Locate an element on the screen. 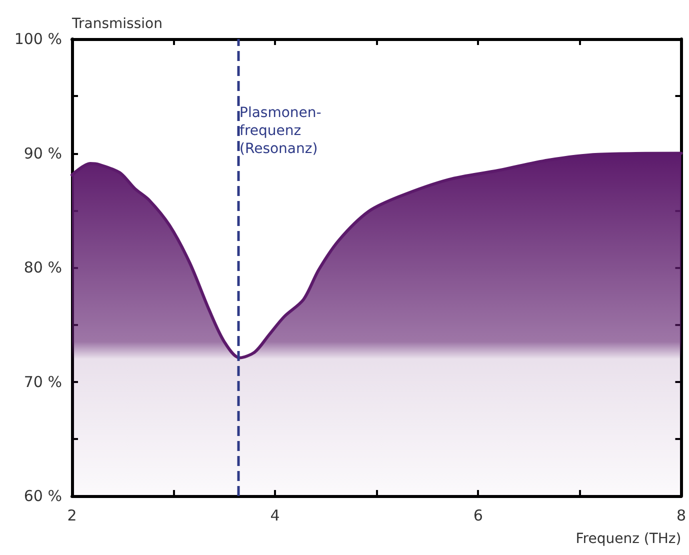 The height and width of the screenshot is (555, 689). y-tick-label: 70 % is located at coordinates (43, 381).